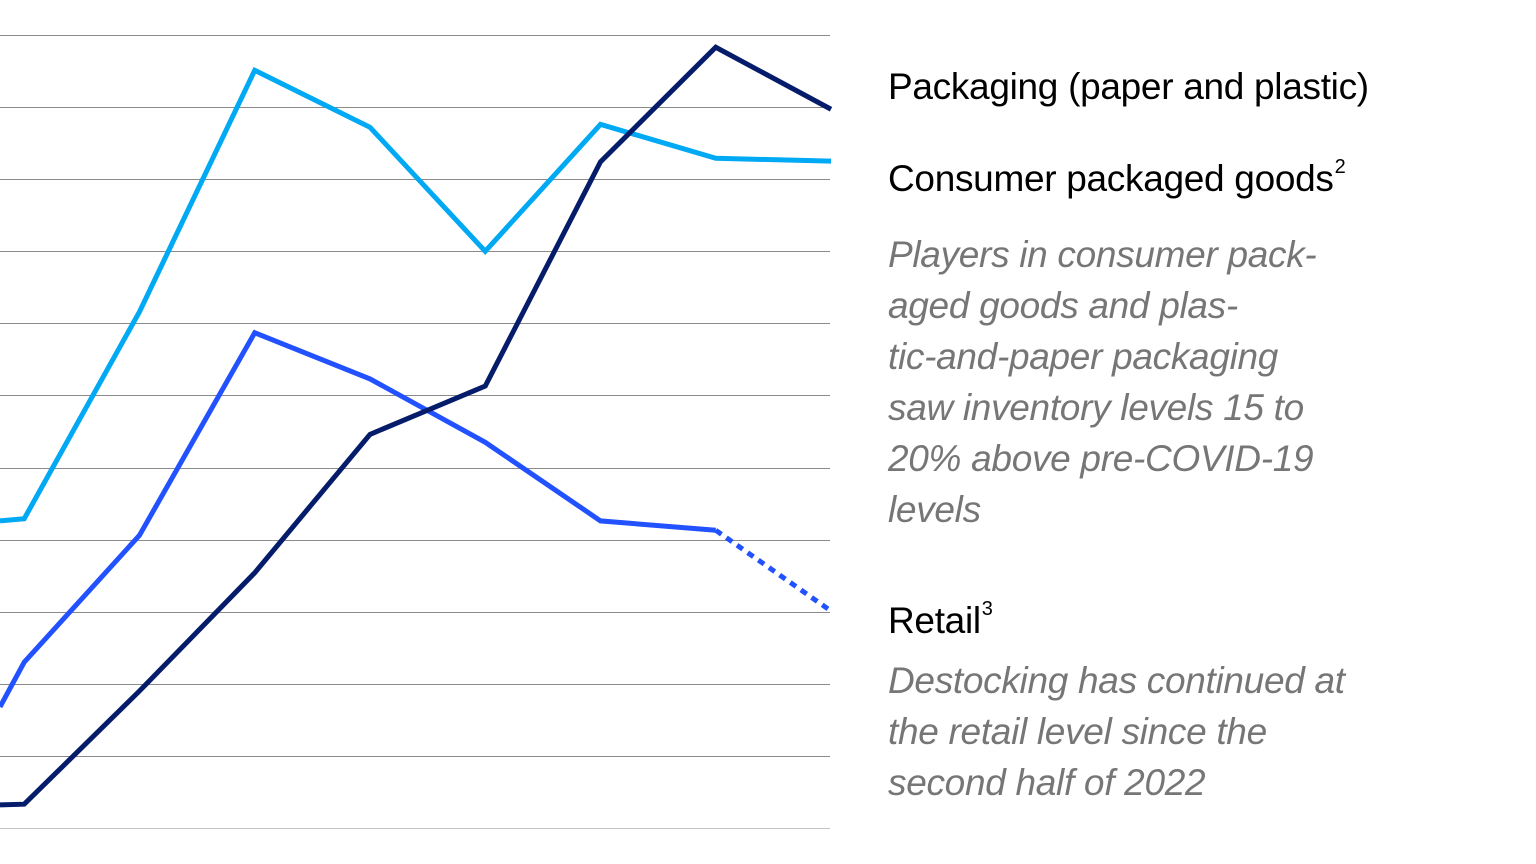 The height and width of the screenshot is (864, 1536). What do you see at coordinates (1102, 254) in the screenshot?
I see `cpg-note-line: Players in consumer pack-` at bounding box center [1102, 254].